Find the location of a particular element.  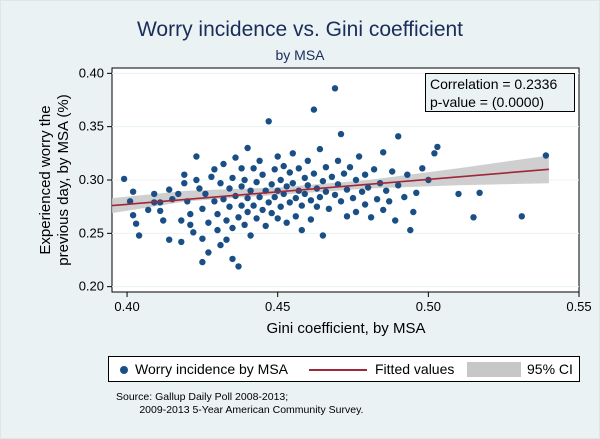

y-axis-title-line2: previous day, by MSA (%) is located at coordinates (63, 179).